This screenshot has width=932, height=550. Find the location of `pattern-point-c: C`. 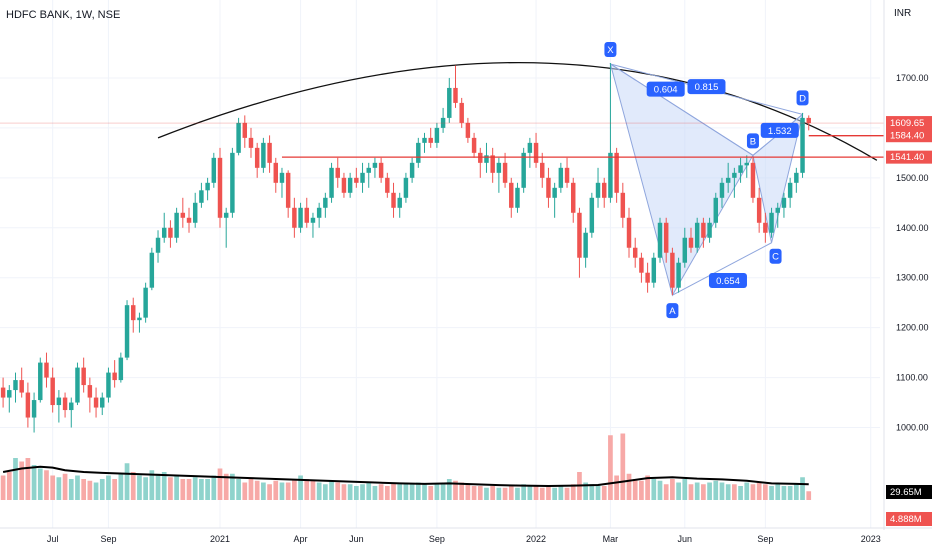

pattern-point-c: C is located at coordinates (775, 256).